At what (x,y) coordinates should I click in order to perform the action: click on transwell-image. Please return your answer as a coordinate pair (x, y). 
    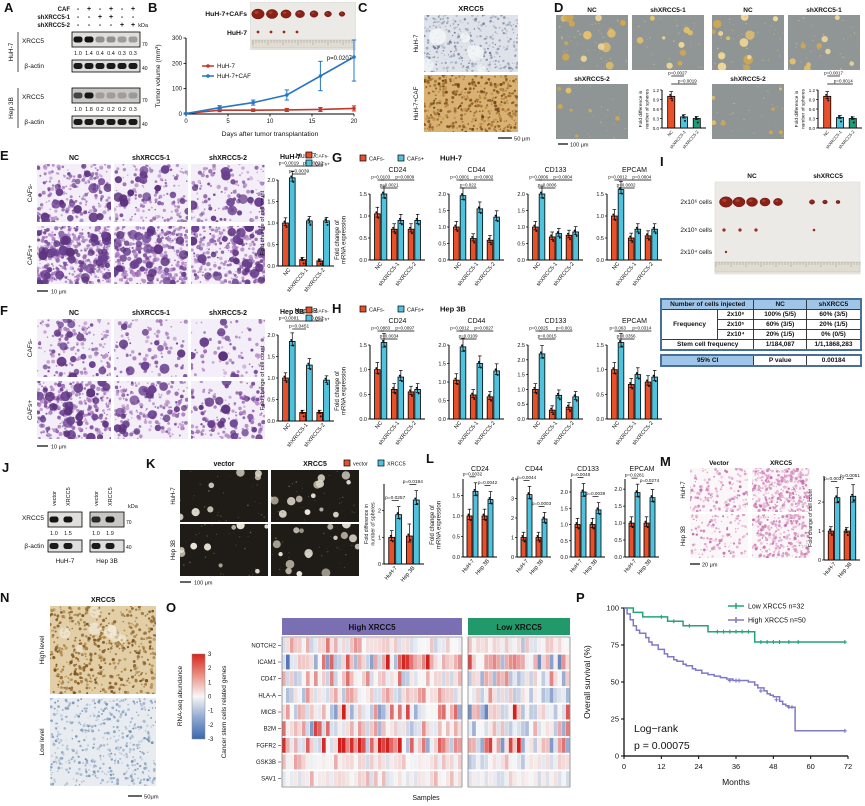
    Looking at the image, I should click on (151, 193).